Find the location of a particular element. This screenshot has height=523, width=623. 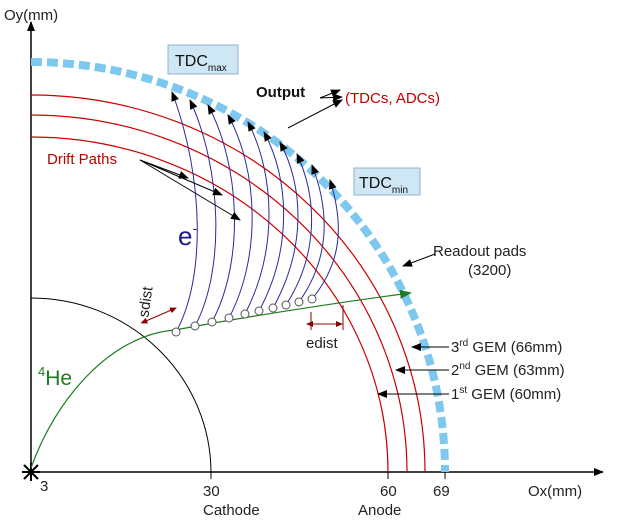

x-axis-label: Ox(mm) is located at coordinates (555, 491).